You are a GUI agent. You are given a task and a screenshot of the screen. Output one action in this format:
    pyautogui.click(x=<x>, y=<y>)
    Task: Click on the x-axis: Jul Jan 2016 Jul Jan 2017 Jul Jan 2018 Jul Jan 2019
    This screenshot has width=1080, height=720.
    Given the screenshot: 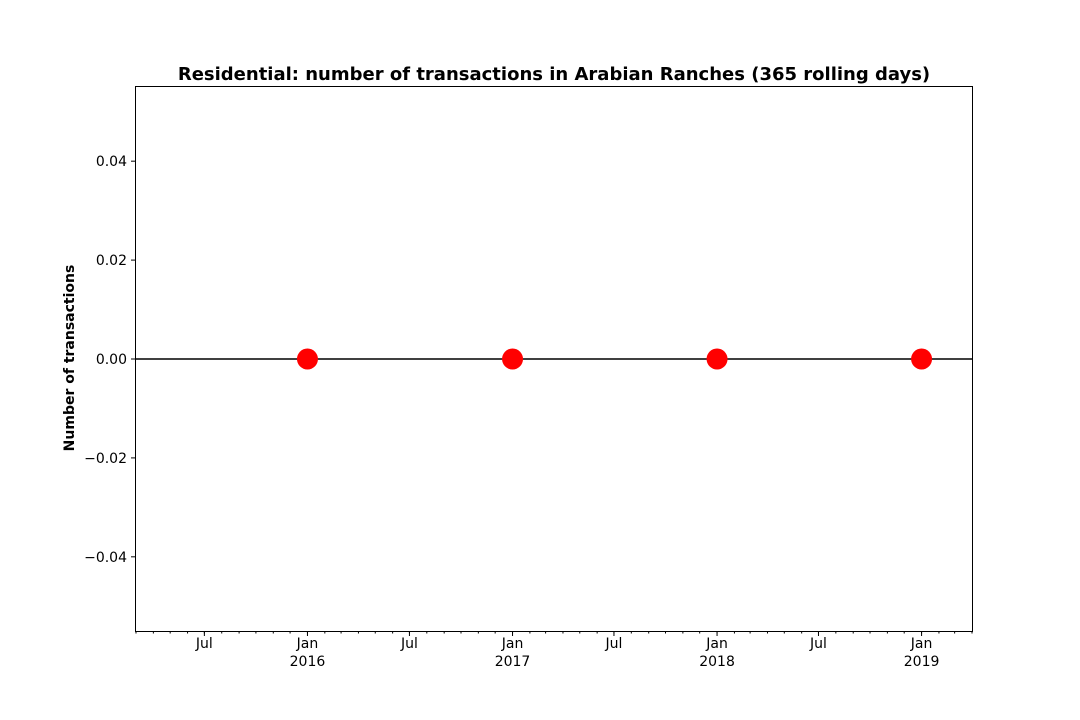 What is the action you would take?
    pyautogui.click(x=554, y=650)
    